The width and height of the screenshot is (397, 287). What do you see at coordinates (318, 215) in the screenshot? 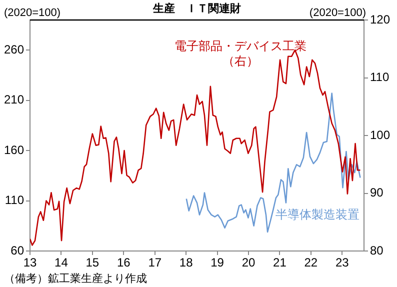
I see `series-label: 半導体製造装置` at bounding box center [318, 215].